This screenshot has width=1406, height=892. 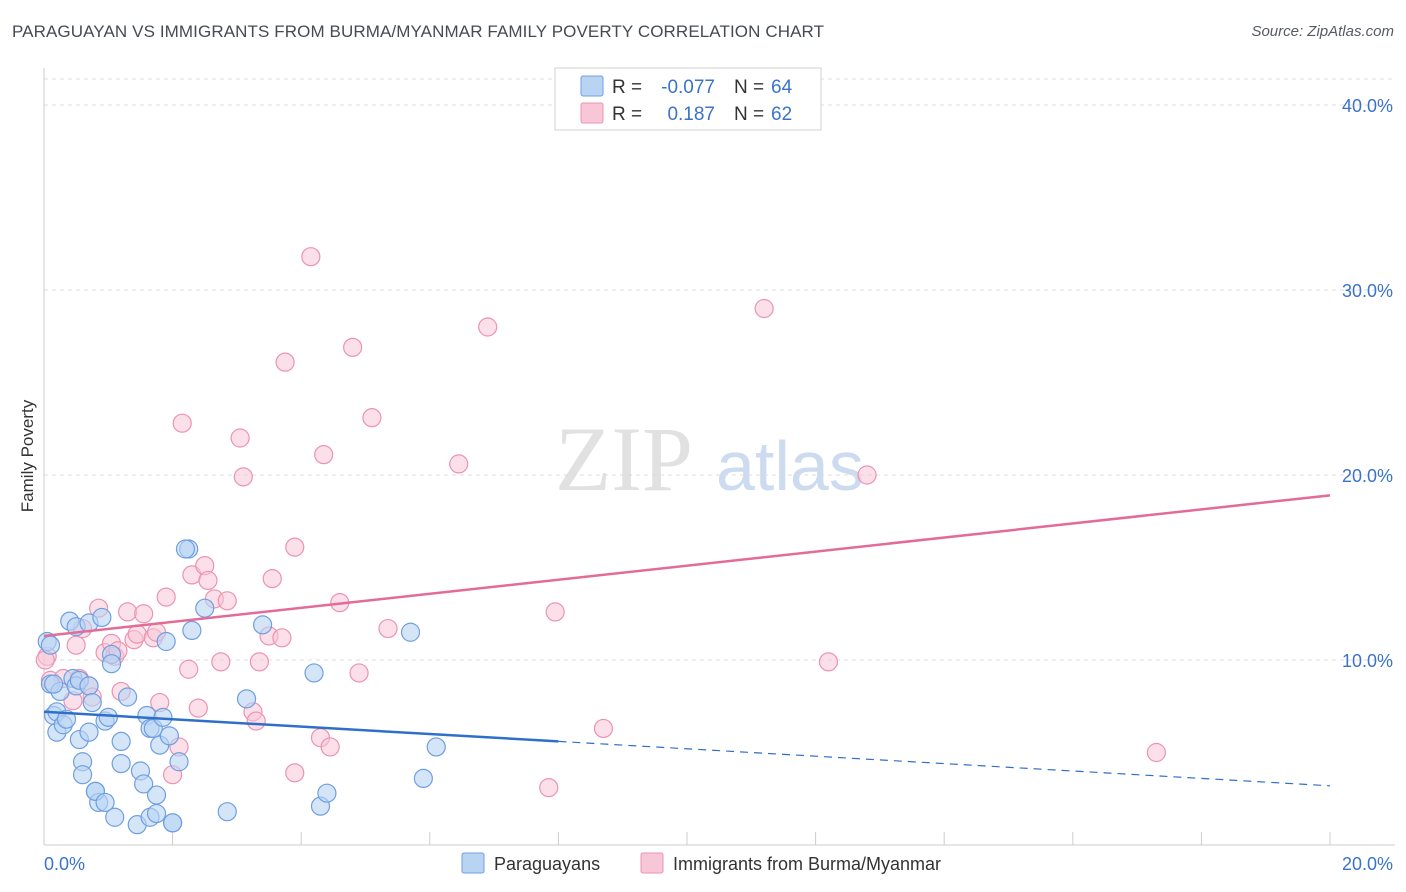 What do you see at coordinates (749, 114) in the screenshot?
I see `legend-n-label-burma: N =` at bounding box center [749, 114].